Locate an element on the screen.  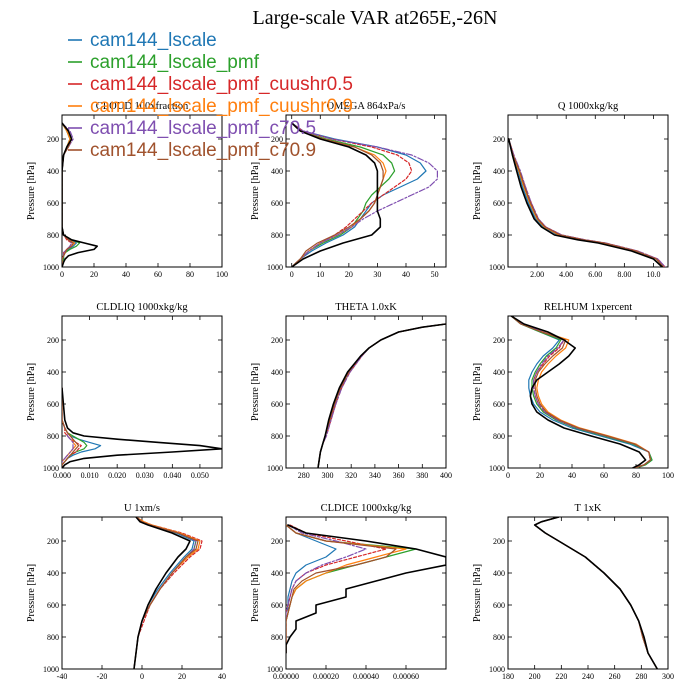
panel-q-1000xkg-kg-xtick-label: 10.0 is located at coordinates (653, 274).